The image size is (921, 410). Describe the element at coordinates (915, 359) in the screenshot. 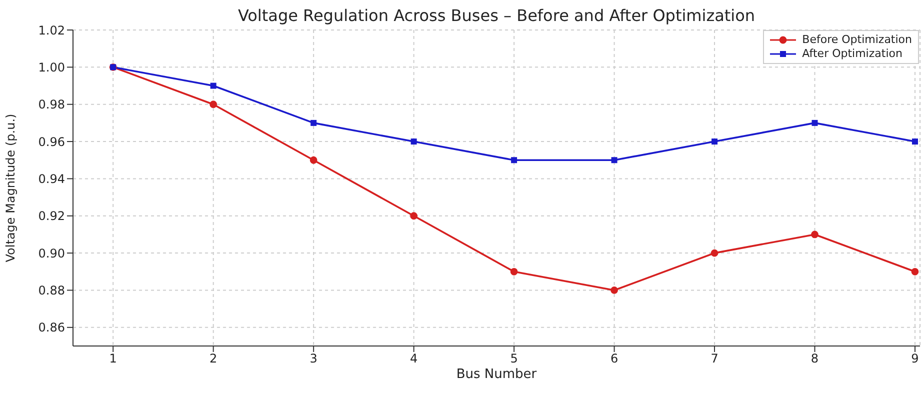

I see `x-tick-label: 9` at that location.